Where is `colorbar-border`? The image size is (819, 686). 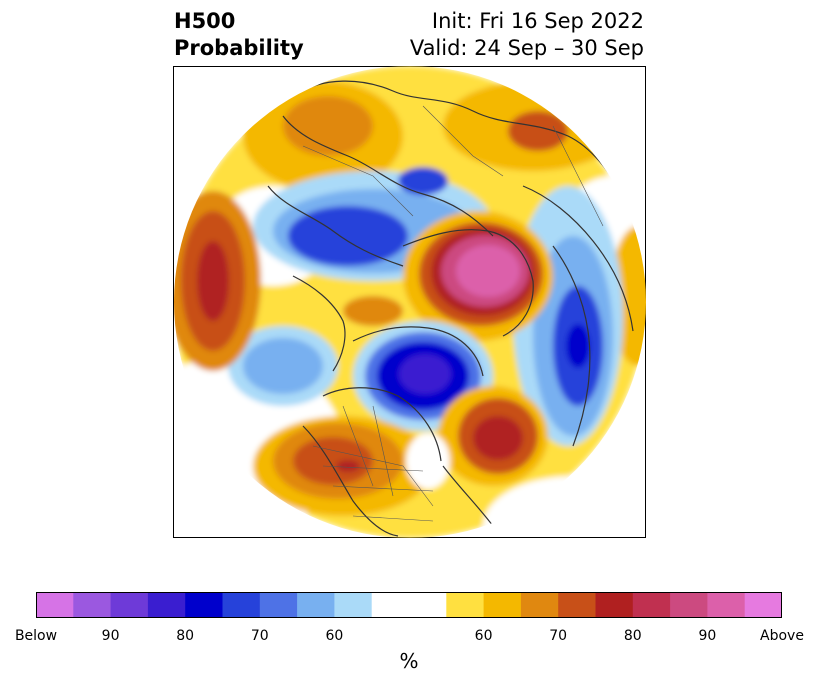 colorbar-border is located at coordinates (409, 605).